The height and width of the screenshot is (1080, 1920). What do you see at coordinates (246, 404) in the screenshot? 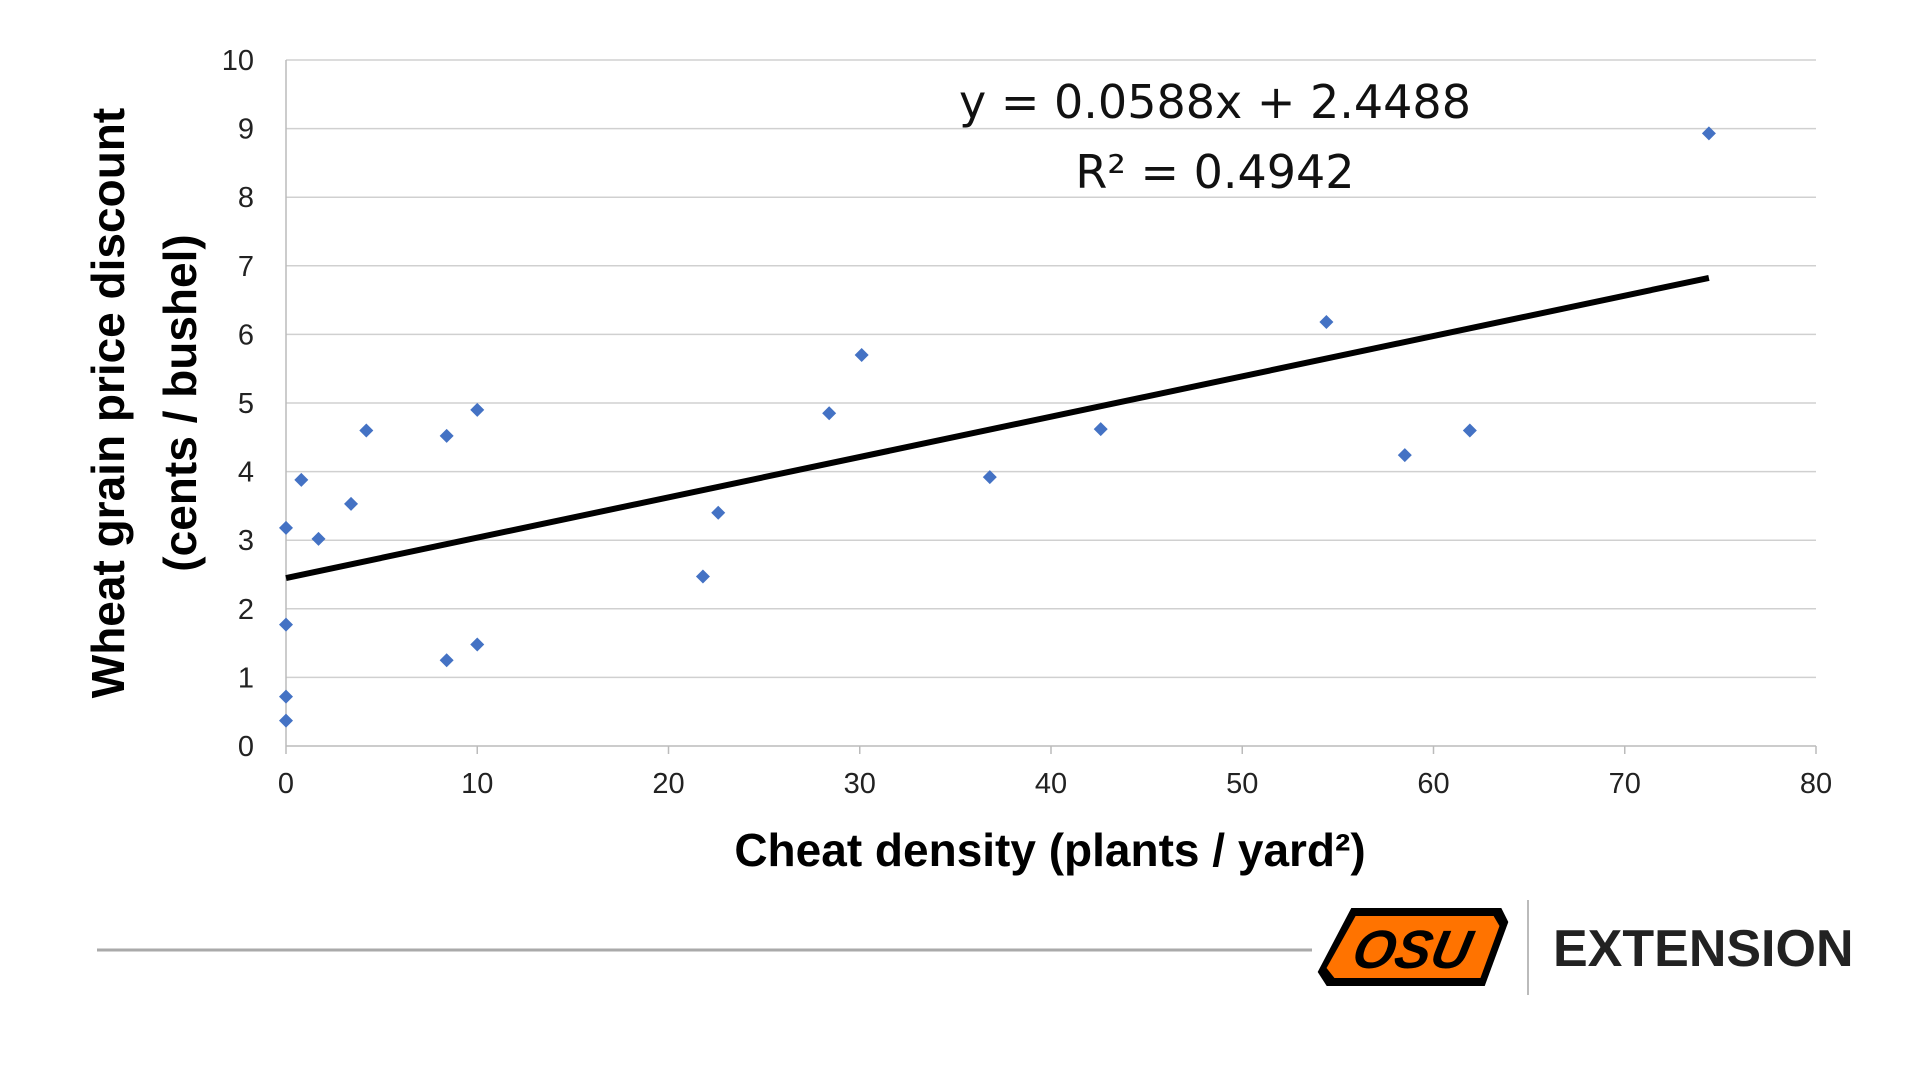
I see `y-tick-label: 5` at bounding box center [246, 404].